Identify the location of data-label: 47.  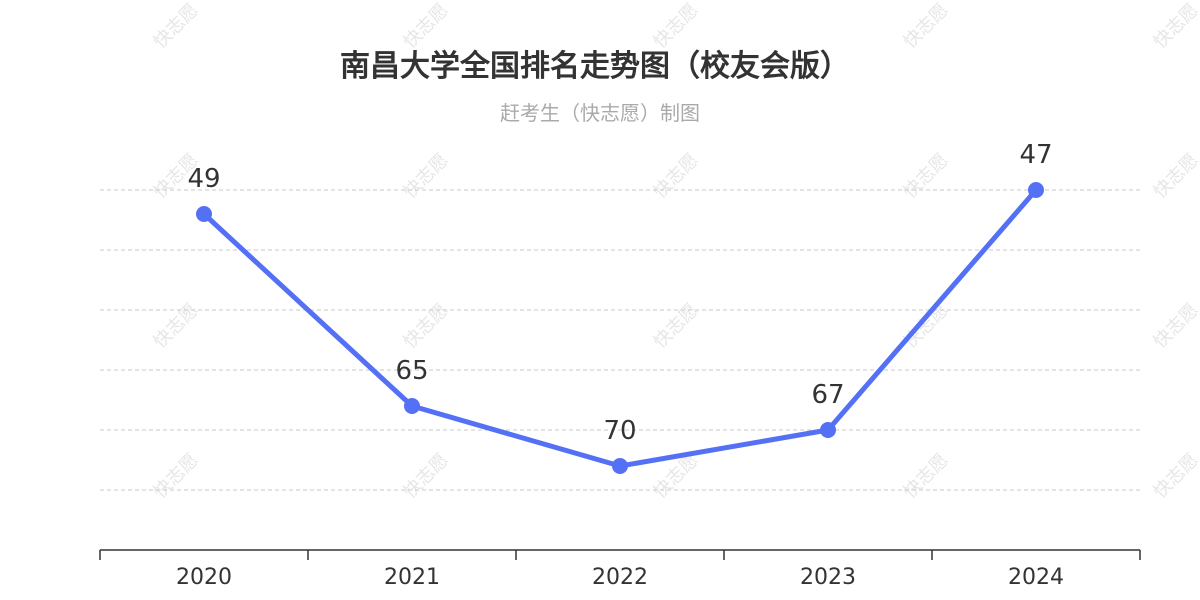
(1035, 155).